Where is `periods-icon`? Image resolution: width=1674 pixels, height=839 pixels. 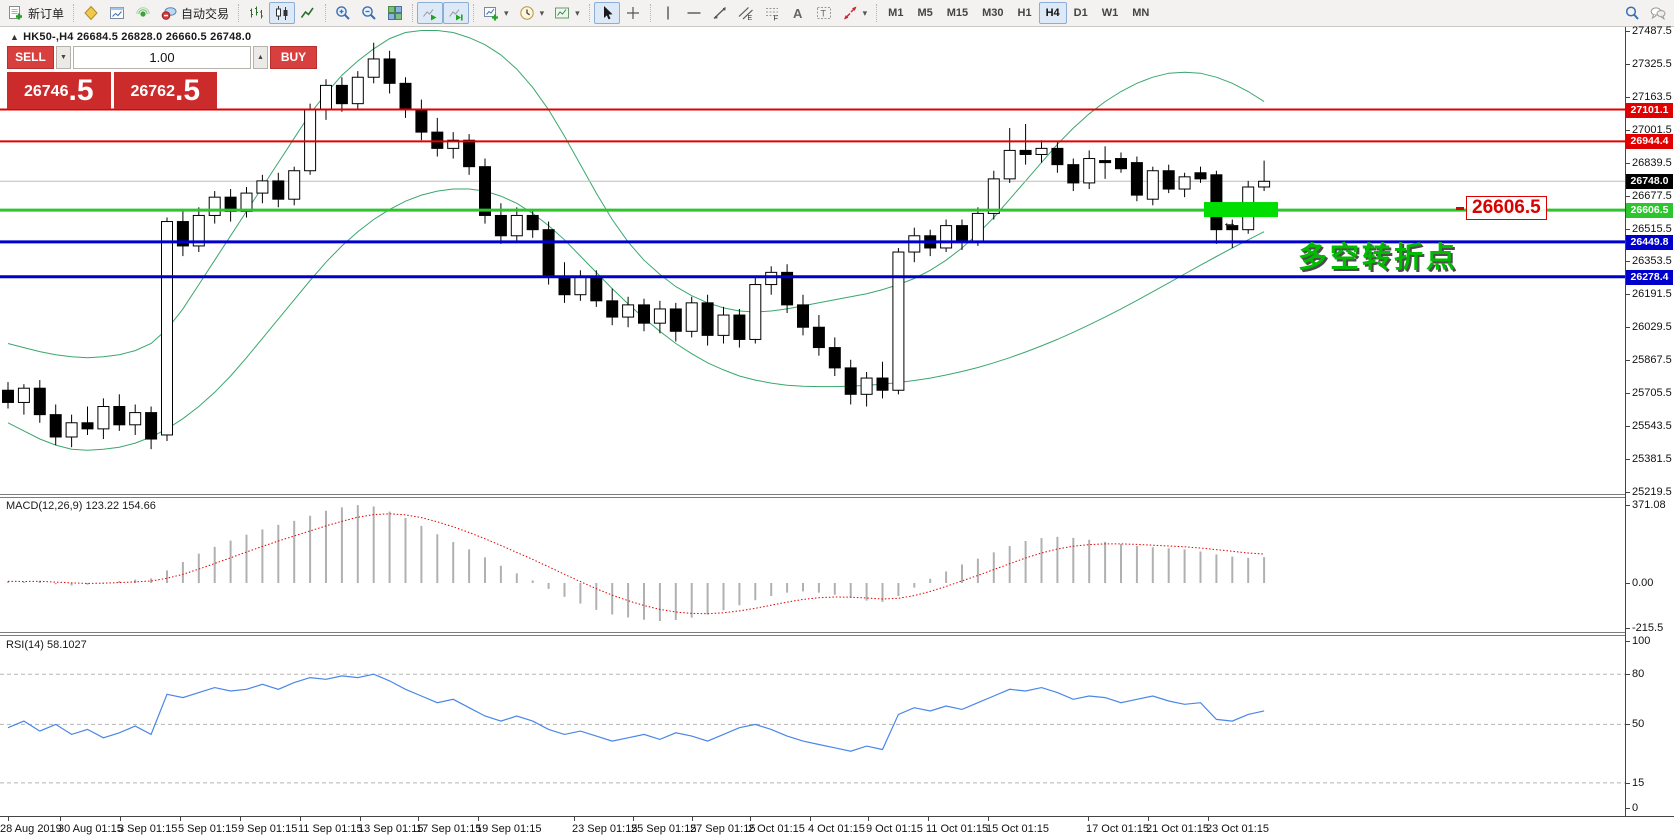
periods-icon is located at coordinates (527, 13).